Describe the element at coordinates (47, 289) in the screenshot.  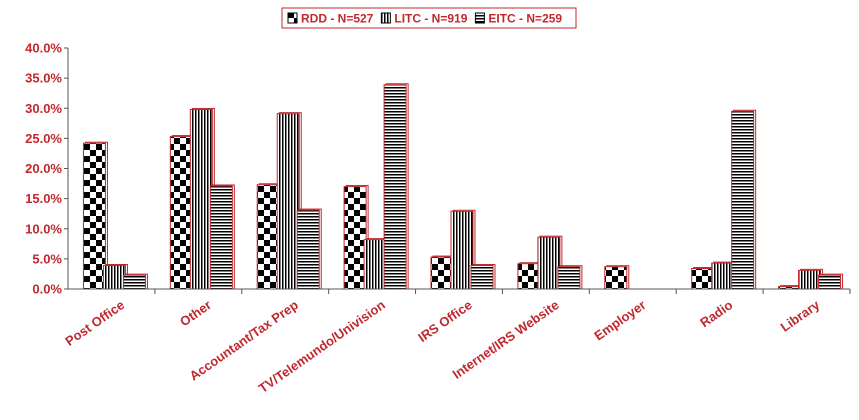
I see `y-tick-label: 0.0%` at that location.